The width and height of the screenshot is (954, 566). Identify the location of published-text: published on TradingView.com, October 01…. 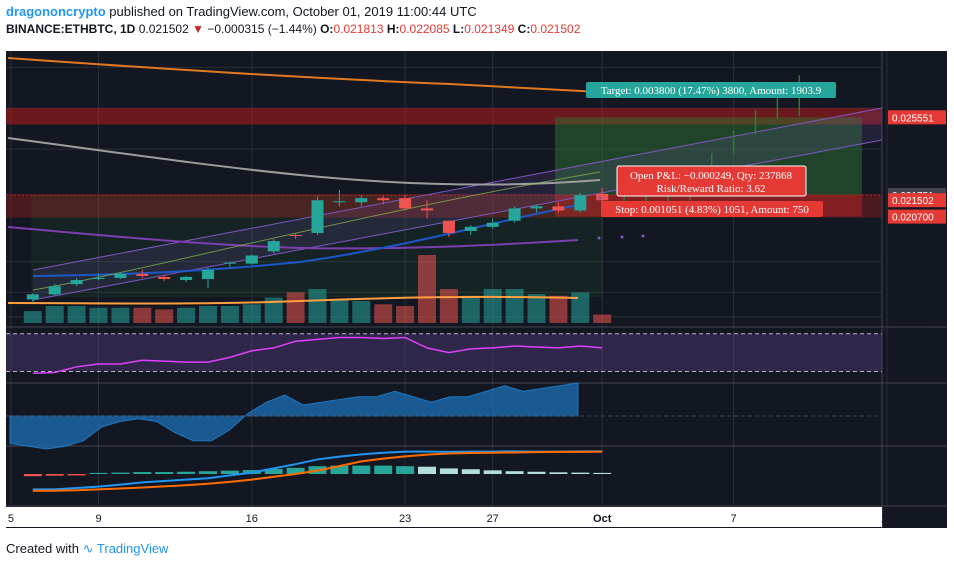
(293, 11).